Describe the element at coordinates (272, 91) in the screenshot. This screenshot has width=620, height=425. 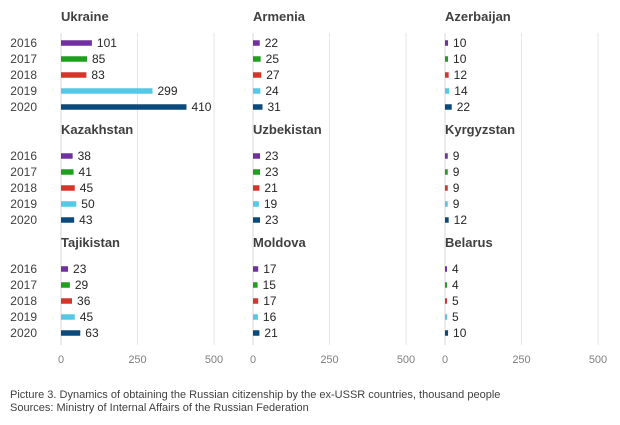
I see `data-label: 24` at that location.